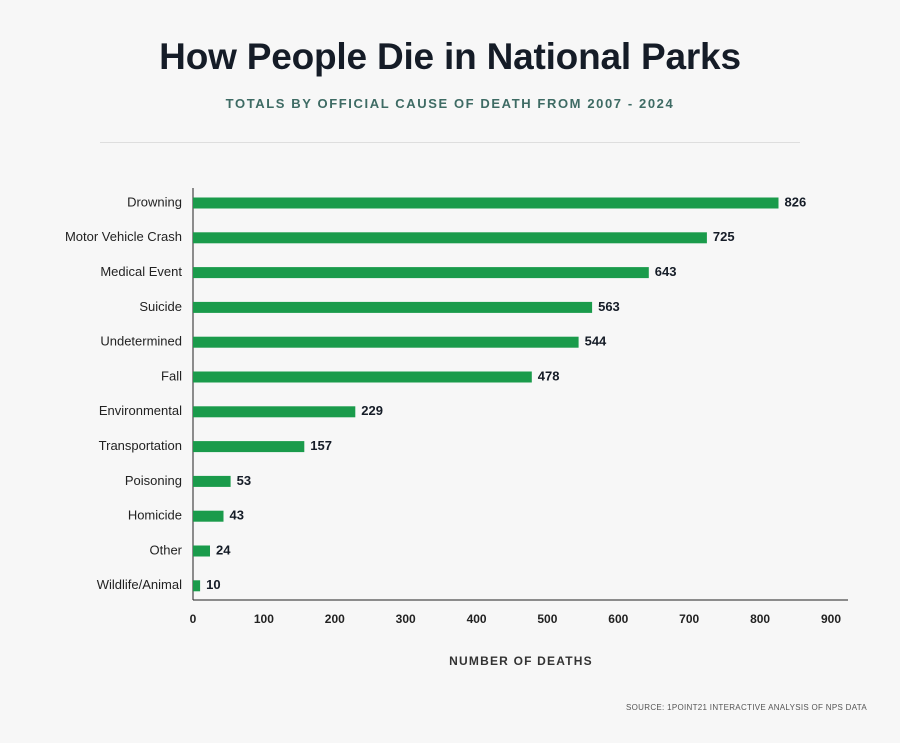 The width and height of the screenshot is (900, 743). What do you see at coordinates (123, 236) in the screenshot?
I see `category-label: Motor Vehicle Crash` at bounding box center [123, 236].